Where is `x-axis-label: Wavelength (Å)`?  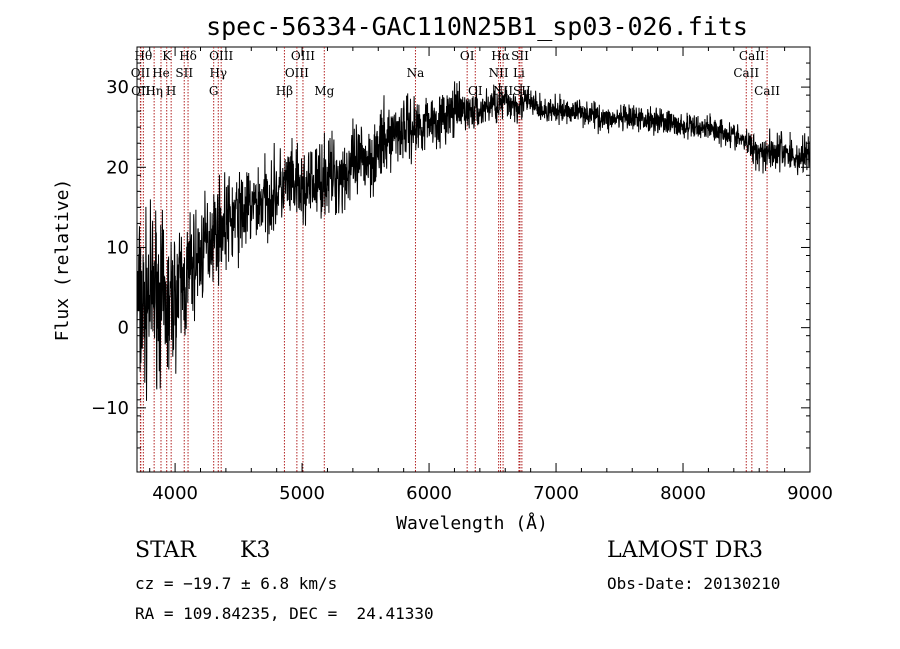 x-axis-label: Wavelength (Å) is located at coordinates (472, 523).